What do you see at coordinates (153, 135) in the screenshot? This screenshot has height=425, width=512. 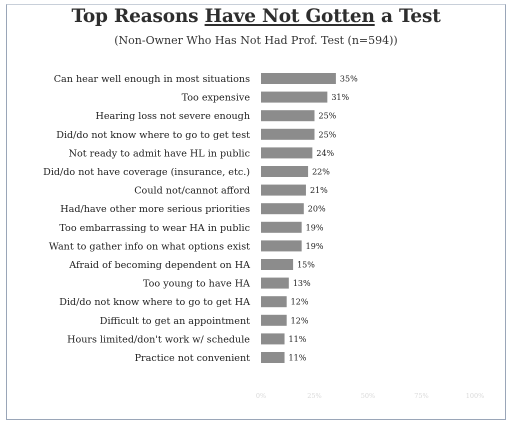 I see `category-label: Did/do not know where to go to get test` at bounding box center [153, 135].